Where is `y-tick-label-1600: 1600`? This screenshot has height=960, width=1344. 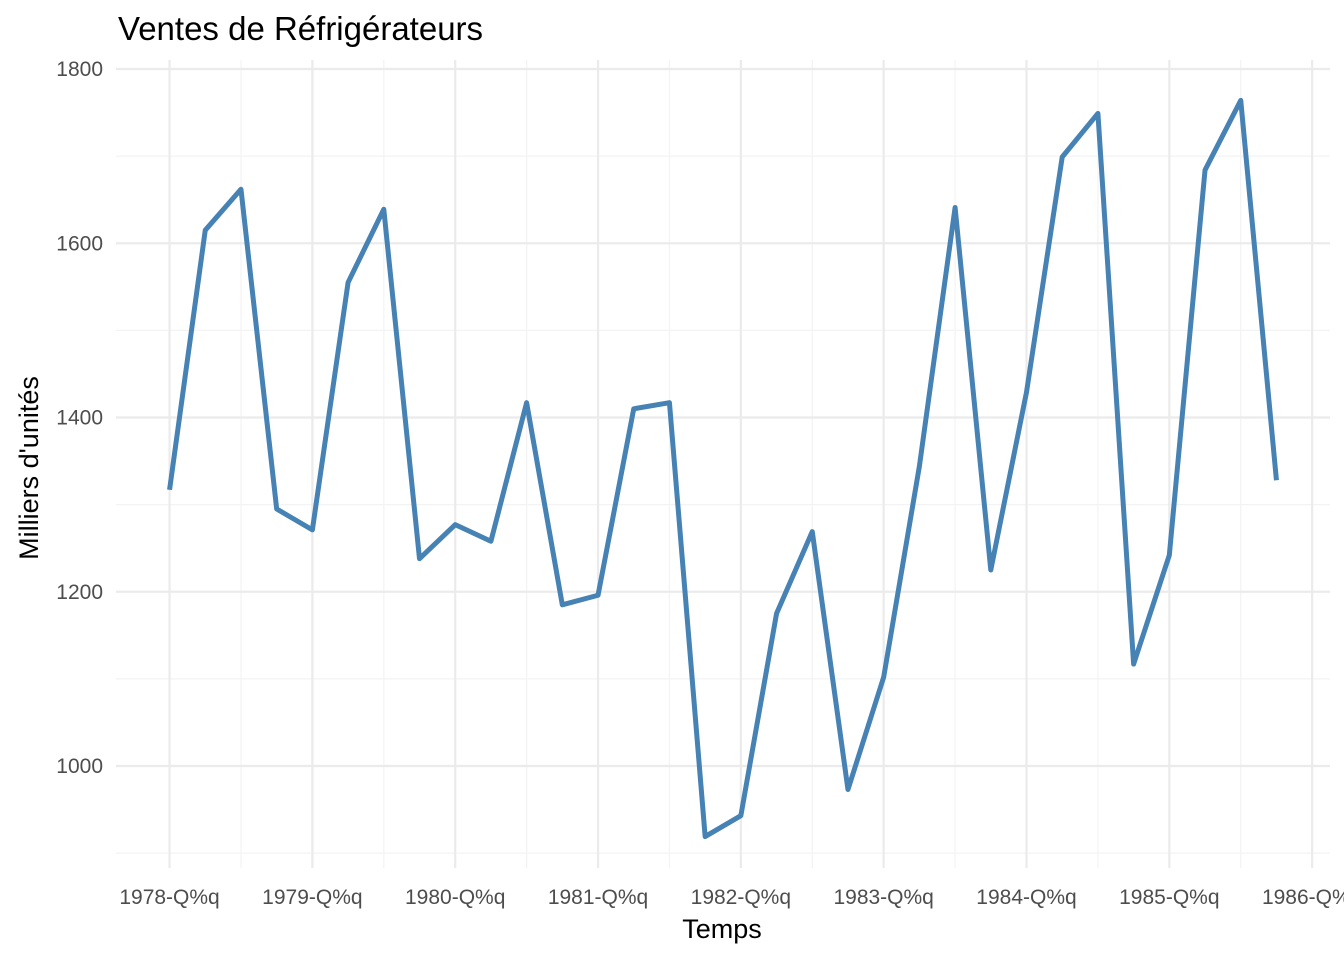
y-tick-label-1600: 1600 is located at coordinates (79, 243).